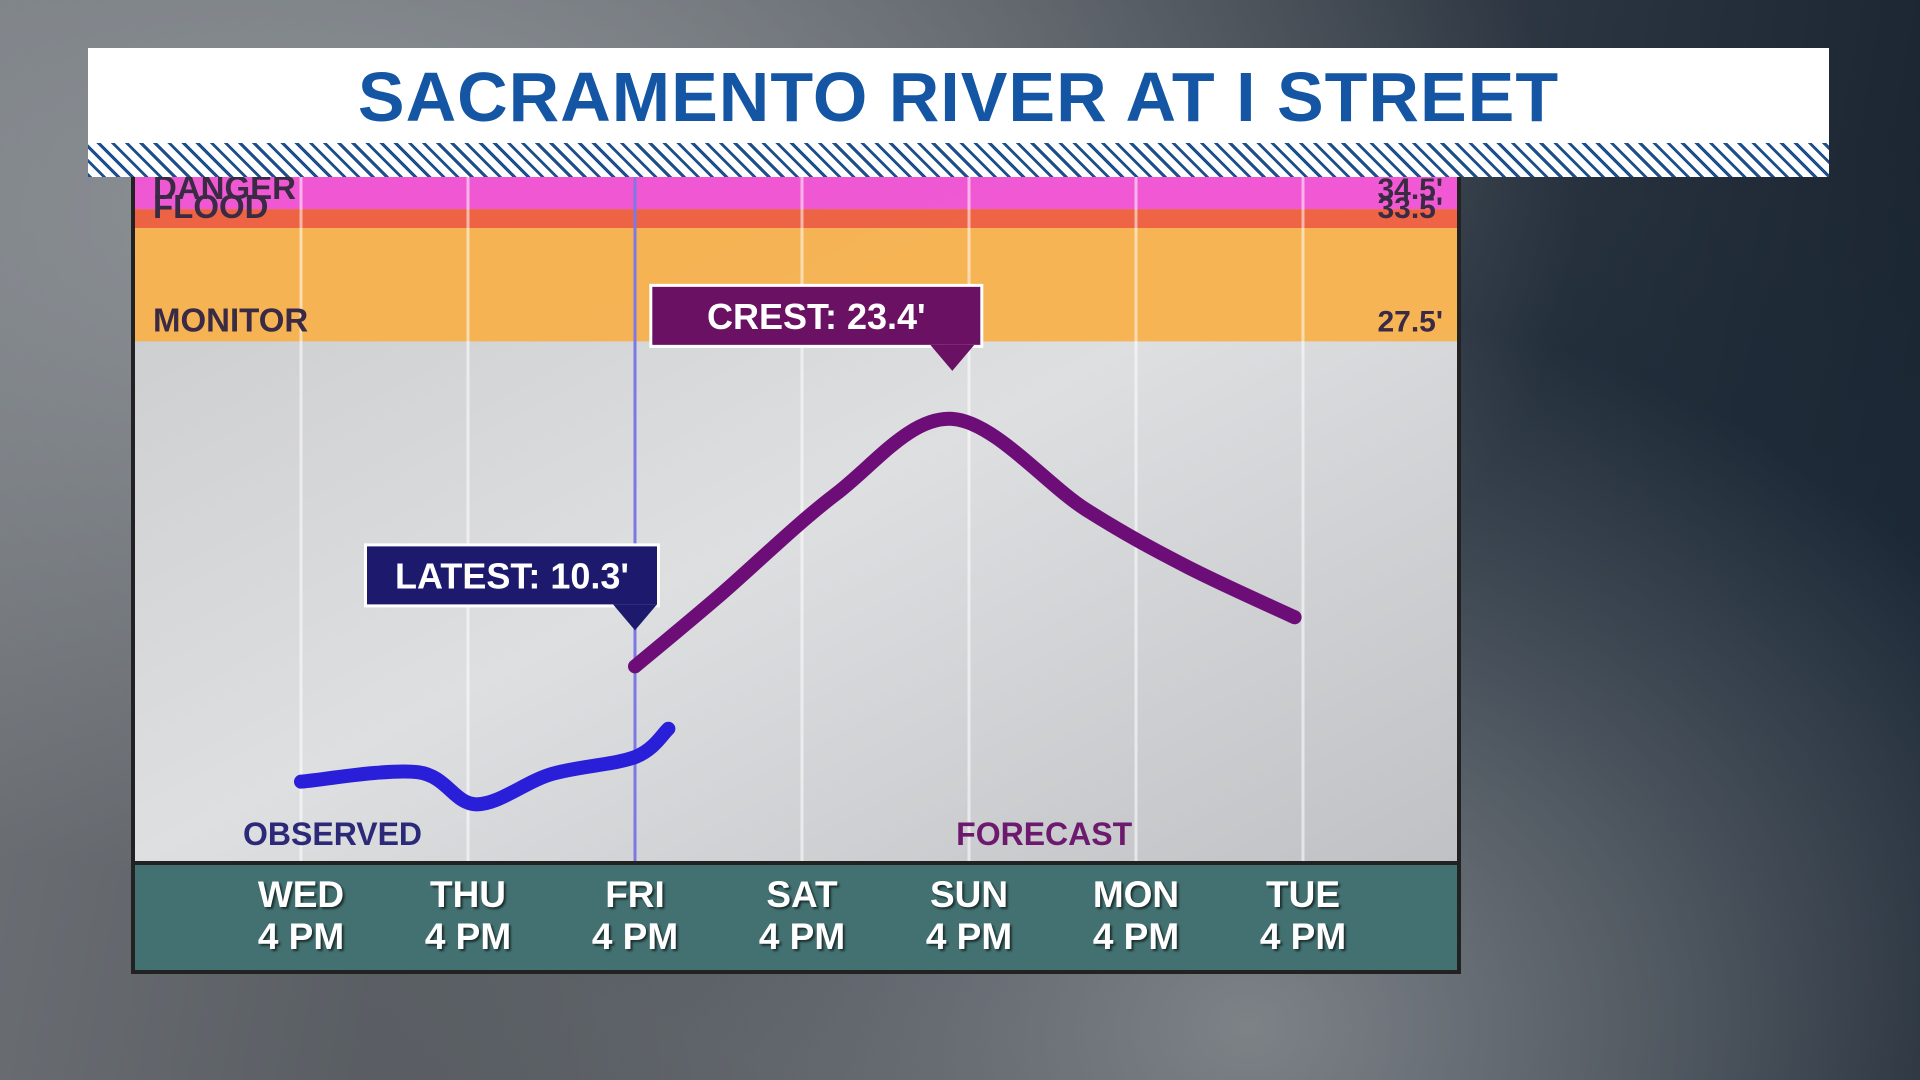 Image resolution: width=1920 pixels, height=1080 pixels. What do you see at coordinates (468, 894) in the screenshot?
I see `x-tick-day: THU` at bounding box center [468, 894].